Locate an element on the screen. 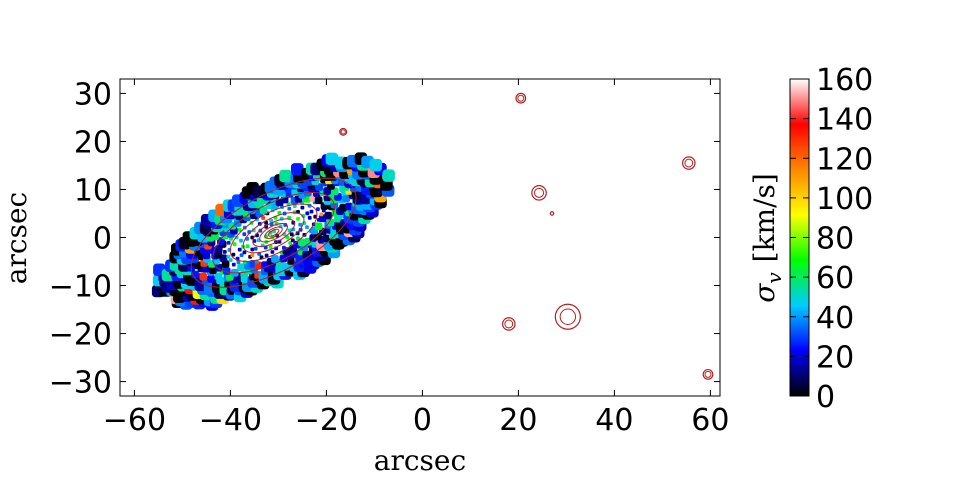 Image resolution: width=980 pixels, height=477 pixels. y-tick-label: 30 is located at coordinates (93, 94).